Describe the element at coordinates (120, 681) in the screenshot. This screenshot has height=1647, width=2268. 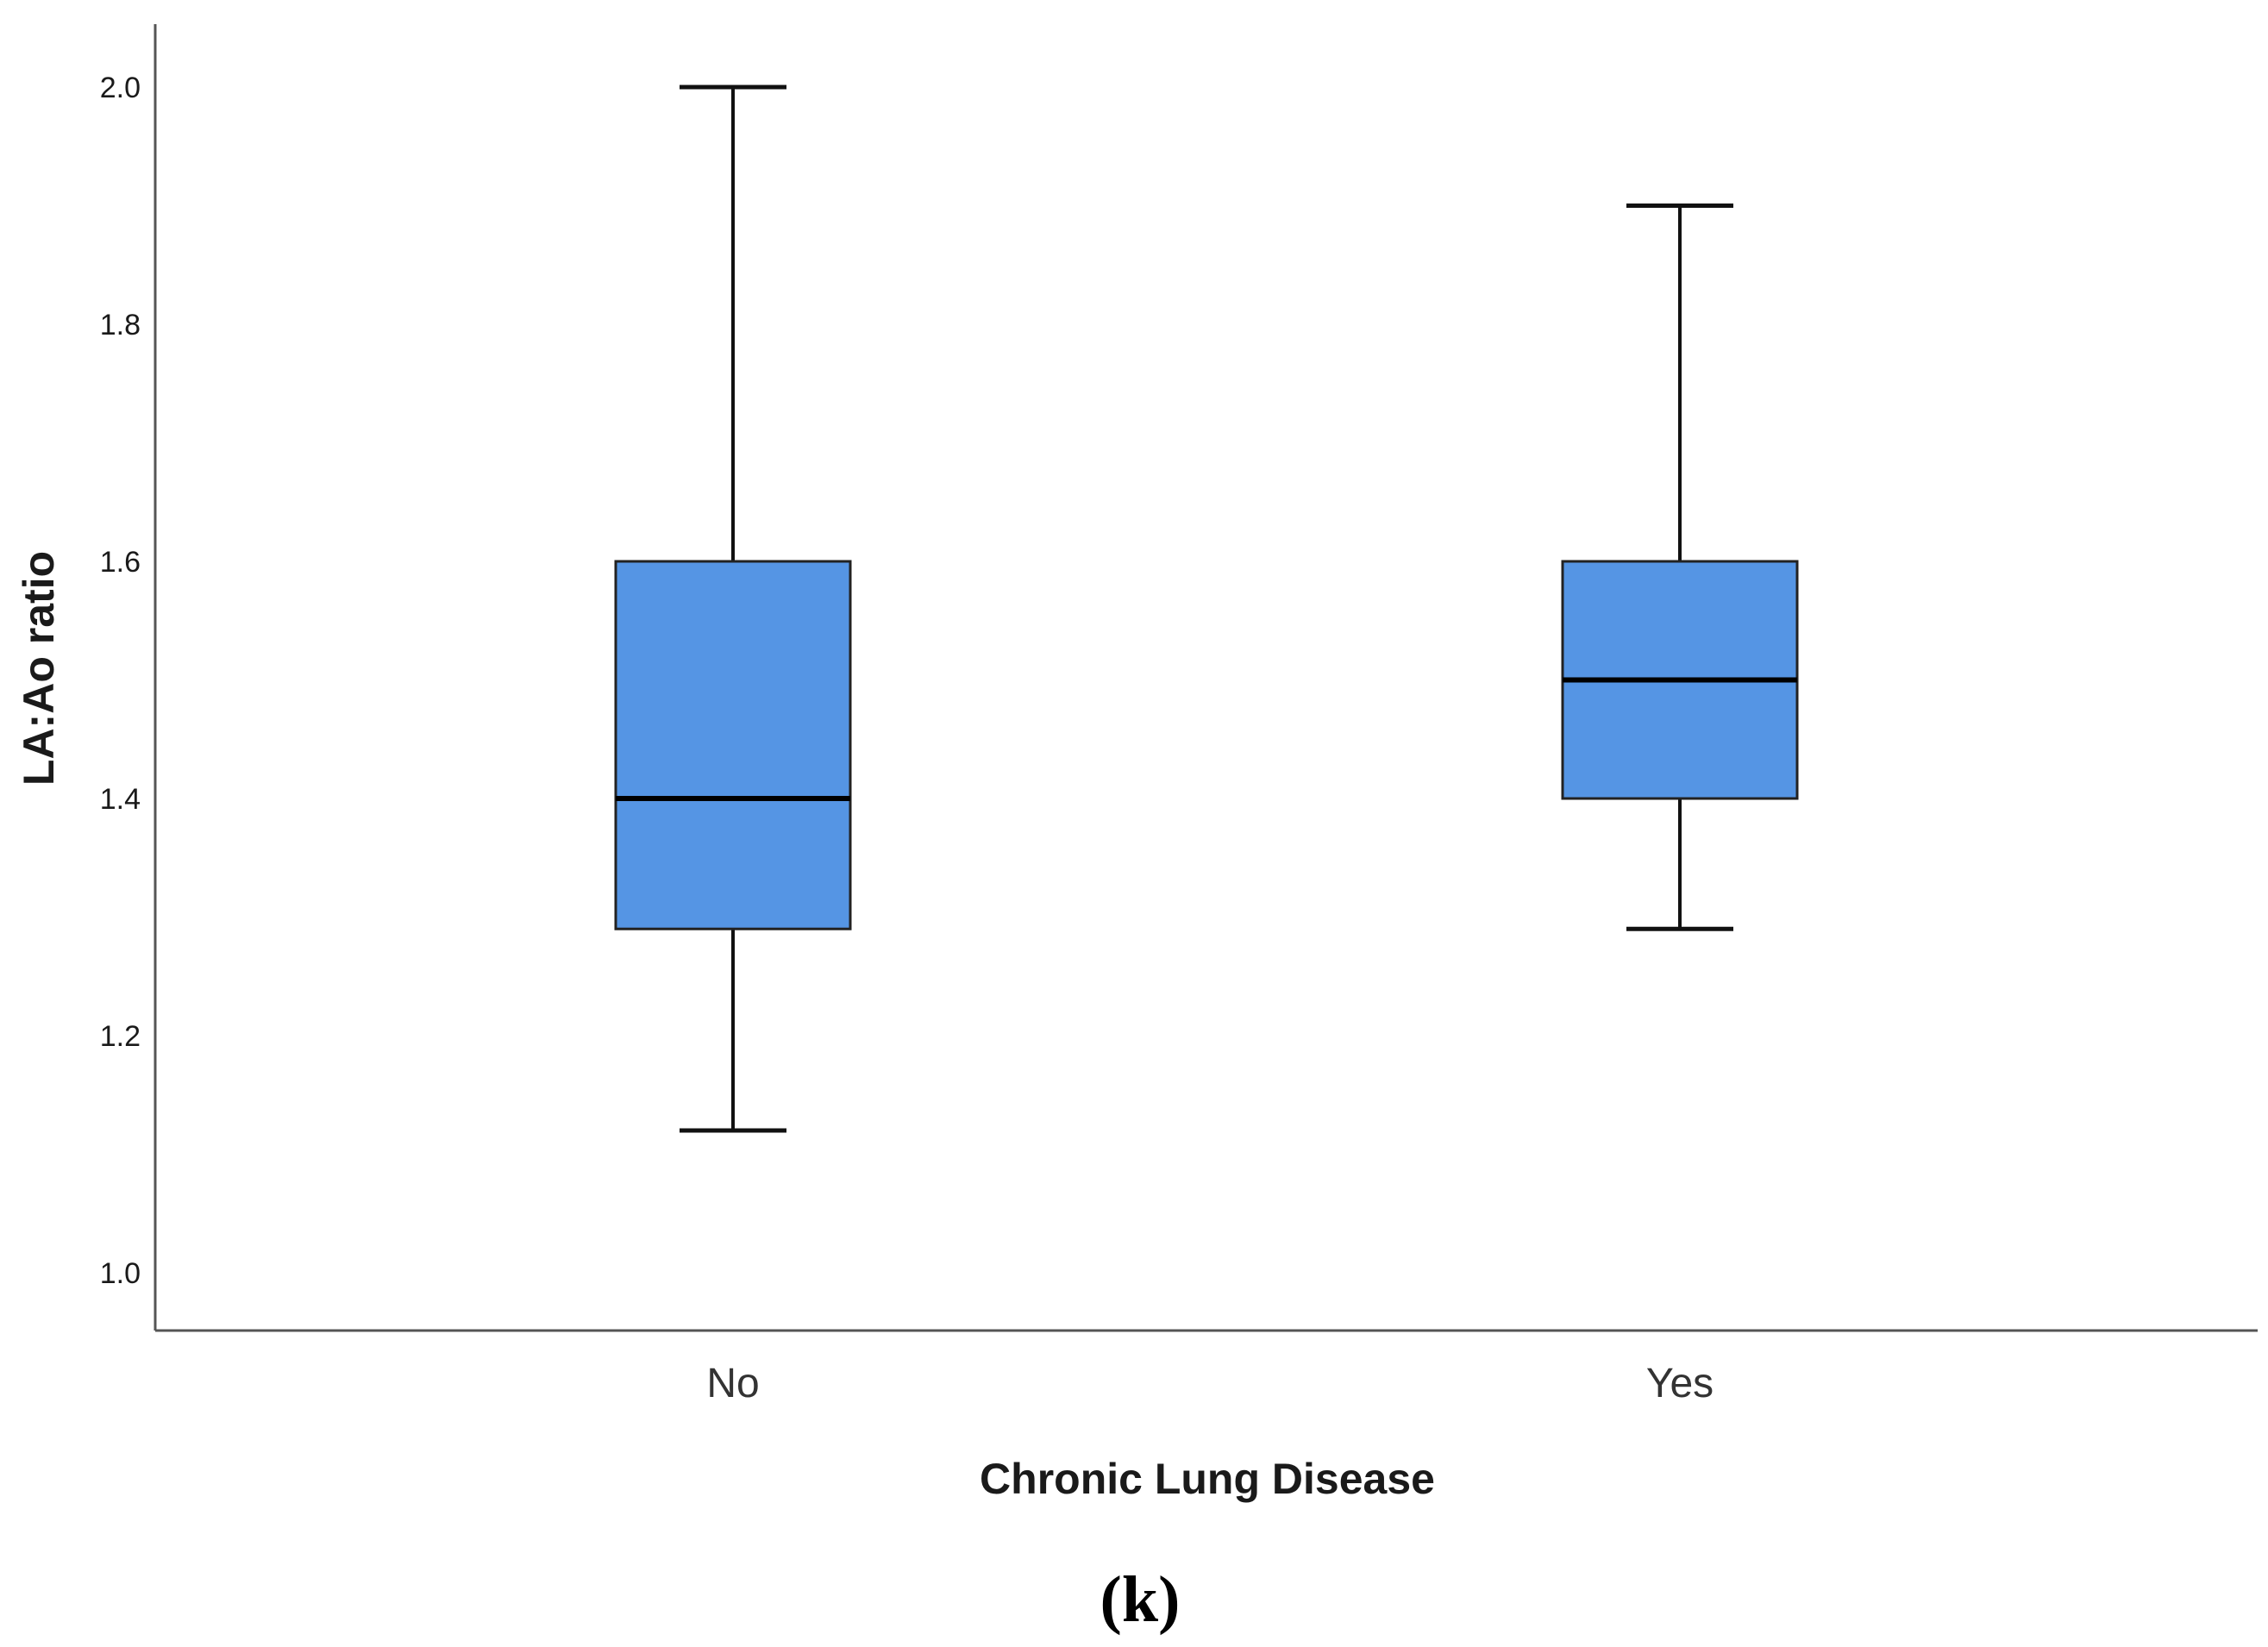
I see `y-tick-labels: 1.0 1.2 1.4 1.6 1.8 2.0` at that location.